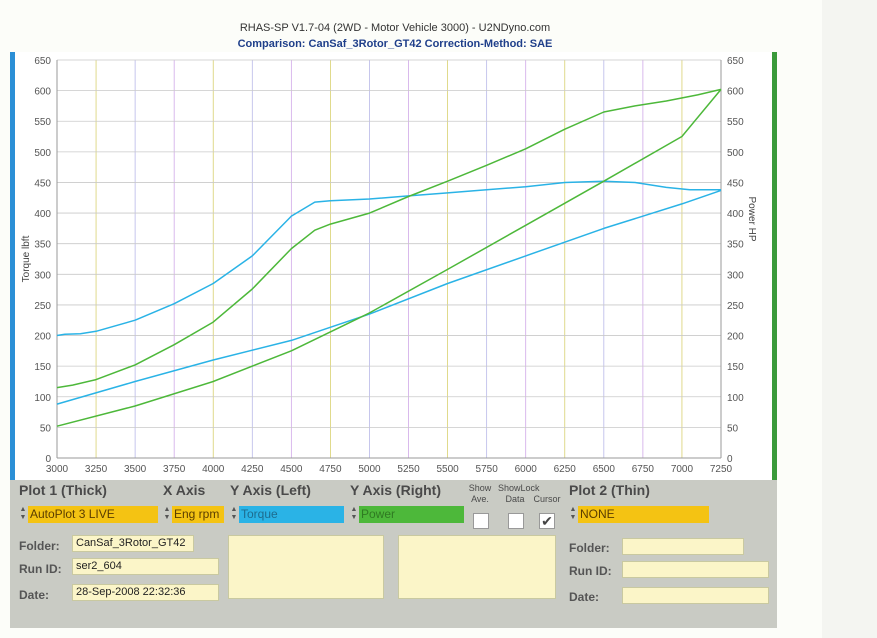 The width and height of the screenshot is (877, 638). What do you see at coordinates (34, 595) in the screenshot?
I see `date-label: Date:` at bounding box center [34, 595].